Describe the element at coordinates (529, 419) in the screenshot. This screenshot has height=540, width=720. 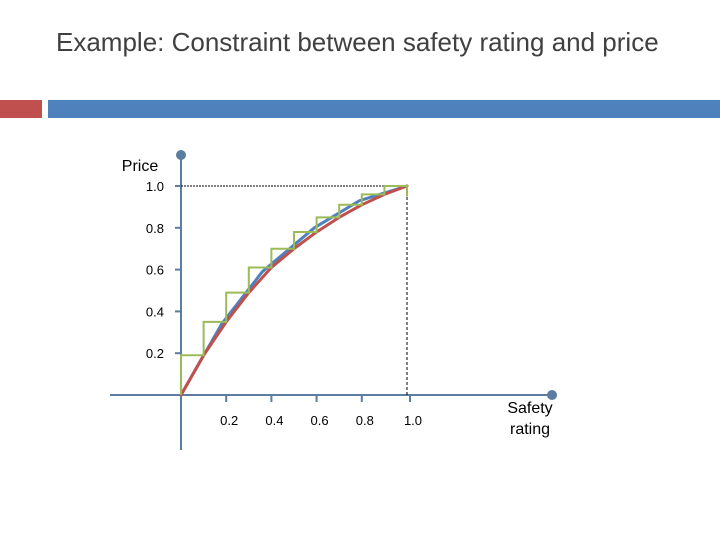
I see `x-axis-title: Safety rating` at that location.